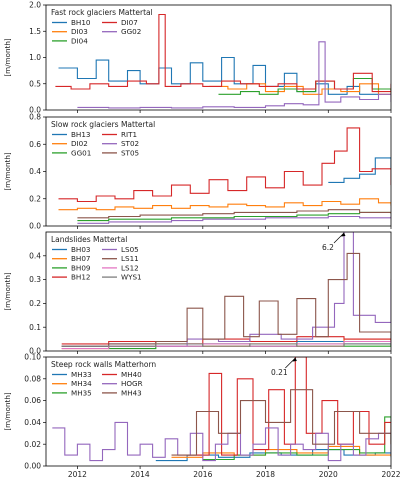 This screenshot has height=477, width=400. Describe the element at coordinates (226, 340) in the screenshot. I see `series-line-bh12` at that location.